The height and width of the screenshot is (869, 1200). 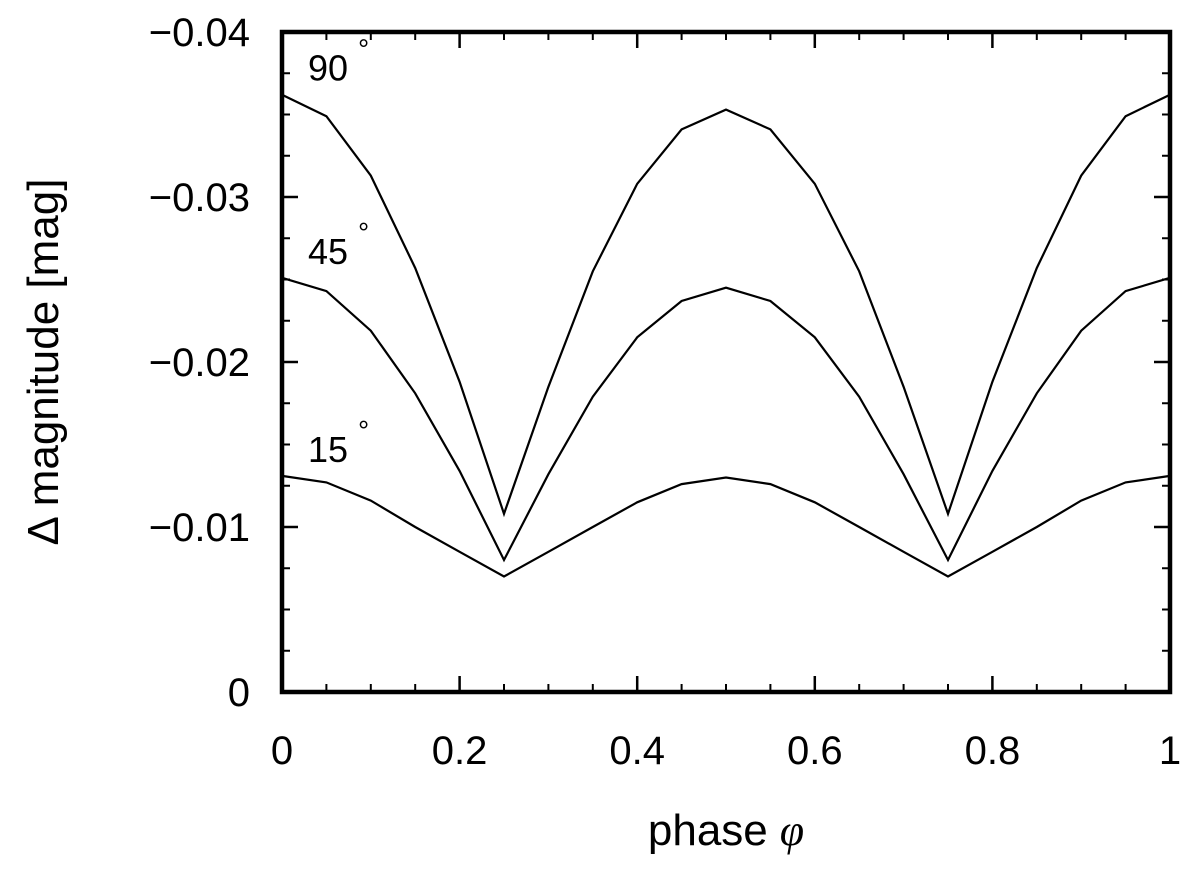 I want to click on series-label-45: 45, so click(x=328, y=251).